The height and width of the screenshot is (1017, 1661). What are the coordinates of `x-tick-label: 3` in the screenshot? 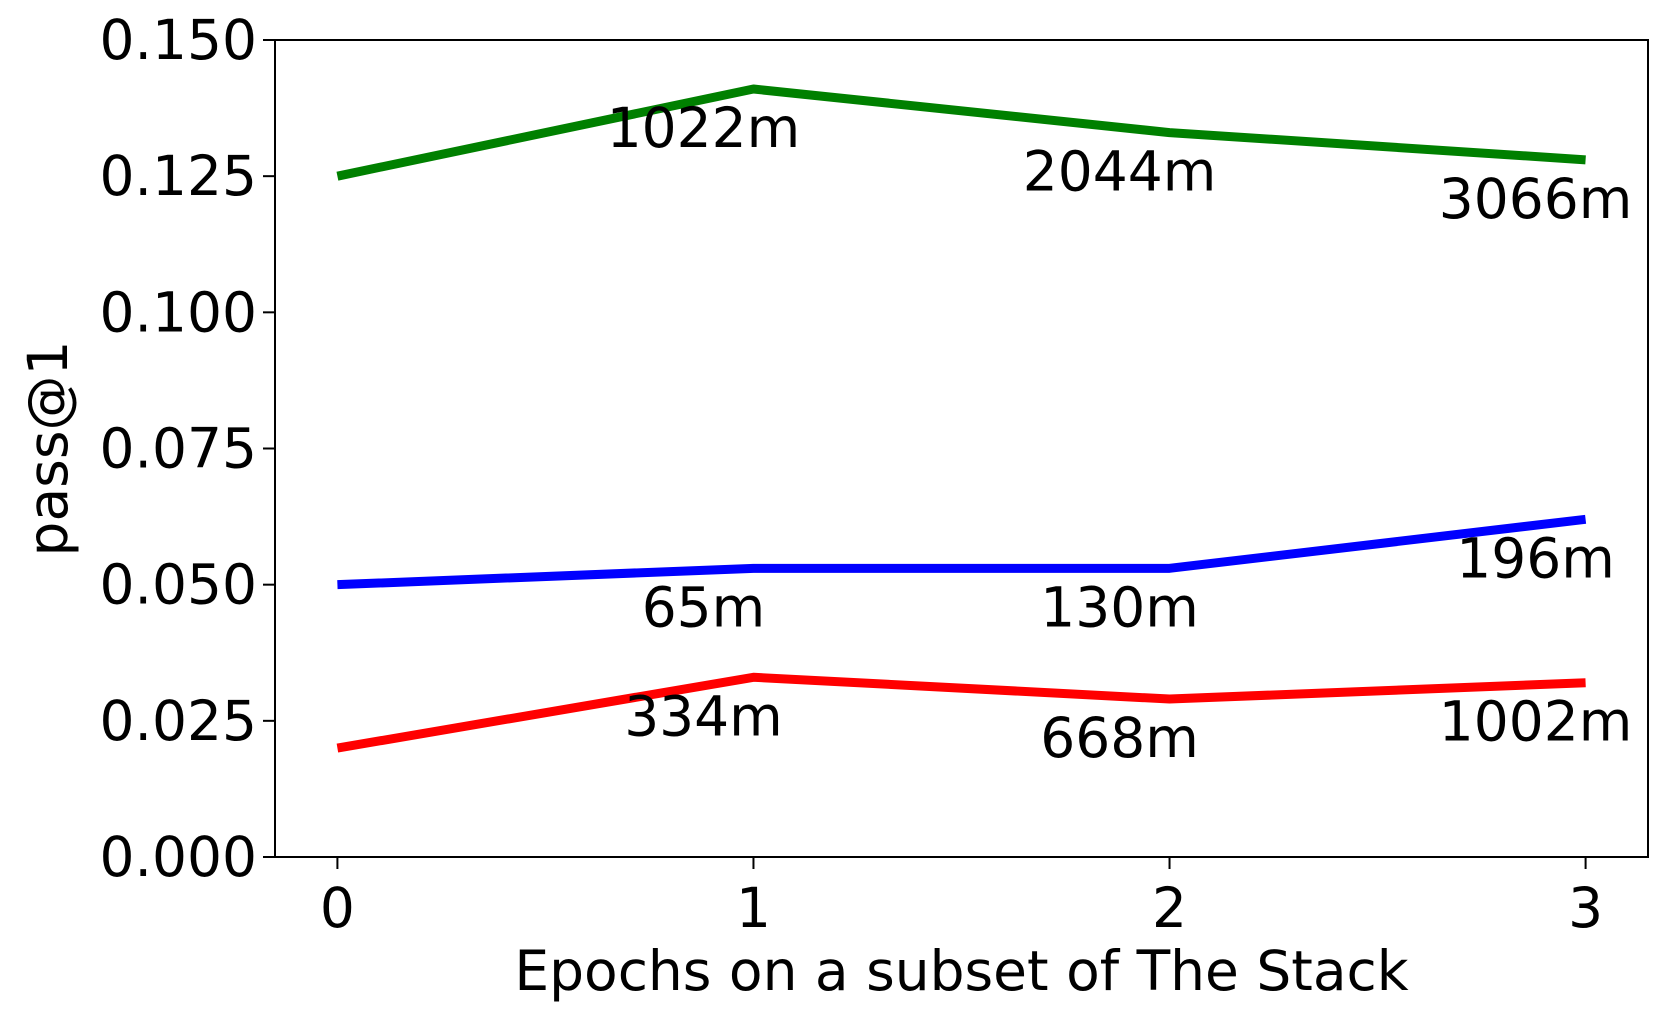 It's located at (1585, 908).